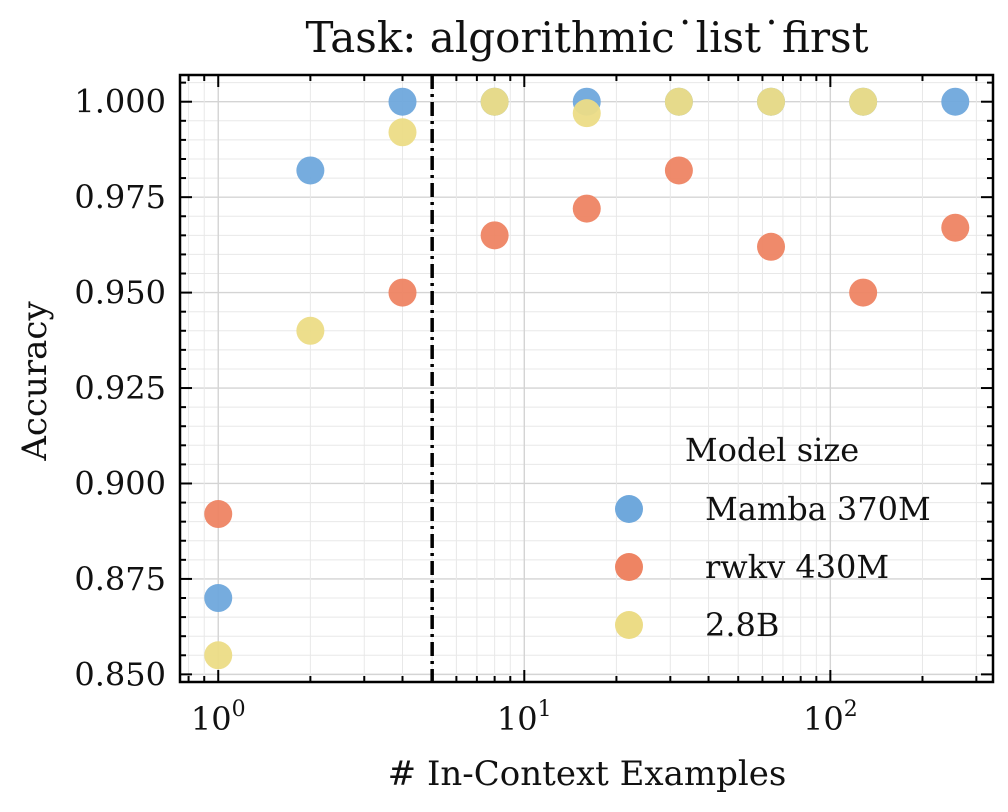  What do you see at coordinates (120, 579) in the screenshot?
I see `y-tick-label: 0.875` at bounding box center [120, 579].